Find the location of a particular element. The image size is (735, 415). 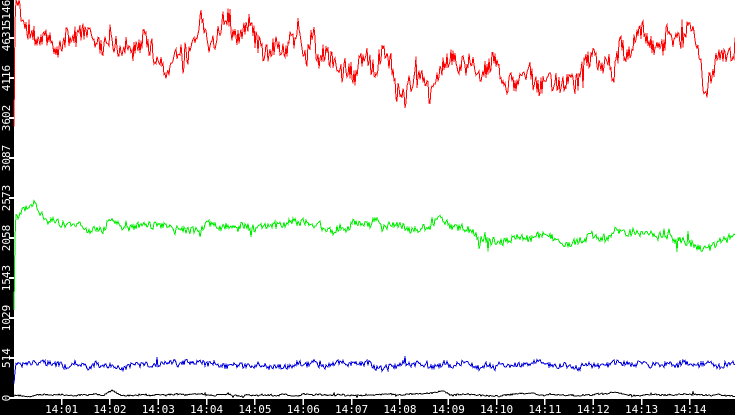

x-tick-label: 14:01 is located at coordinates (61, 409).